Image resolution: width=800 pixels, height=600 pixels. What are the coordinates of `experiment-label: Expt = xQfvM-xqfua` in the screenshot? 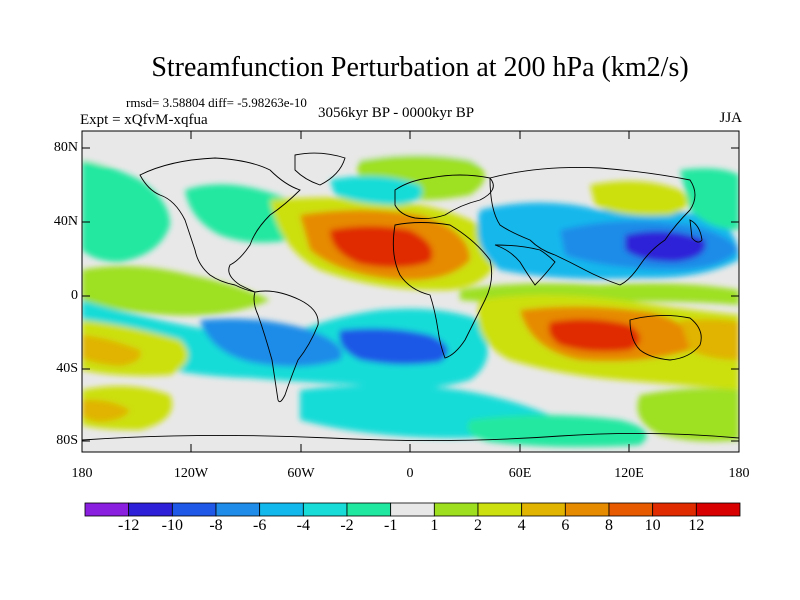 It's located at (144, 120).